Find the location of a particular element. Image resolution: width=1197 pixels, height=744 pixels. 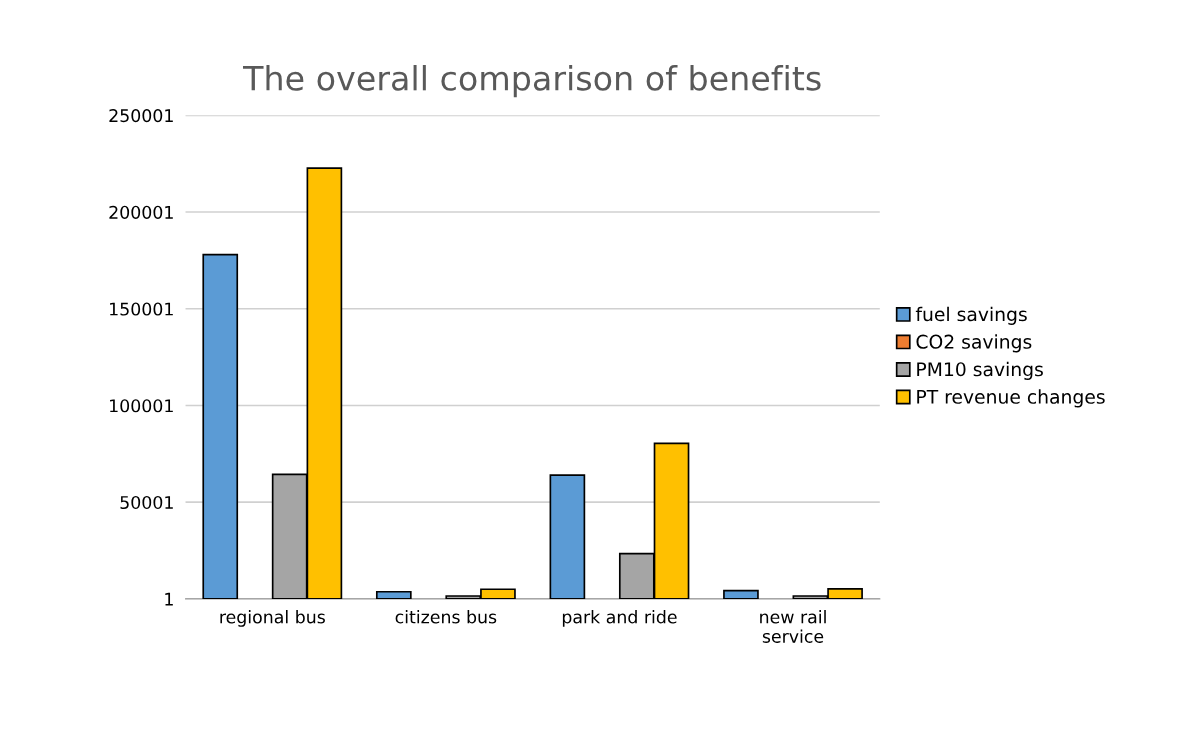

y-tick-label: 50001 is located at coordinates (146, 502).